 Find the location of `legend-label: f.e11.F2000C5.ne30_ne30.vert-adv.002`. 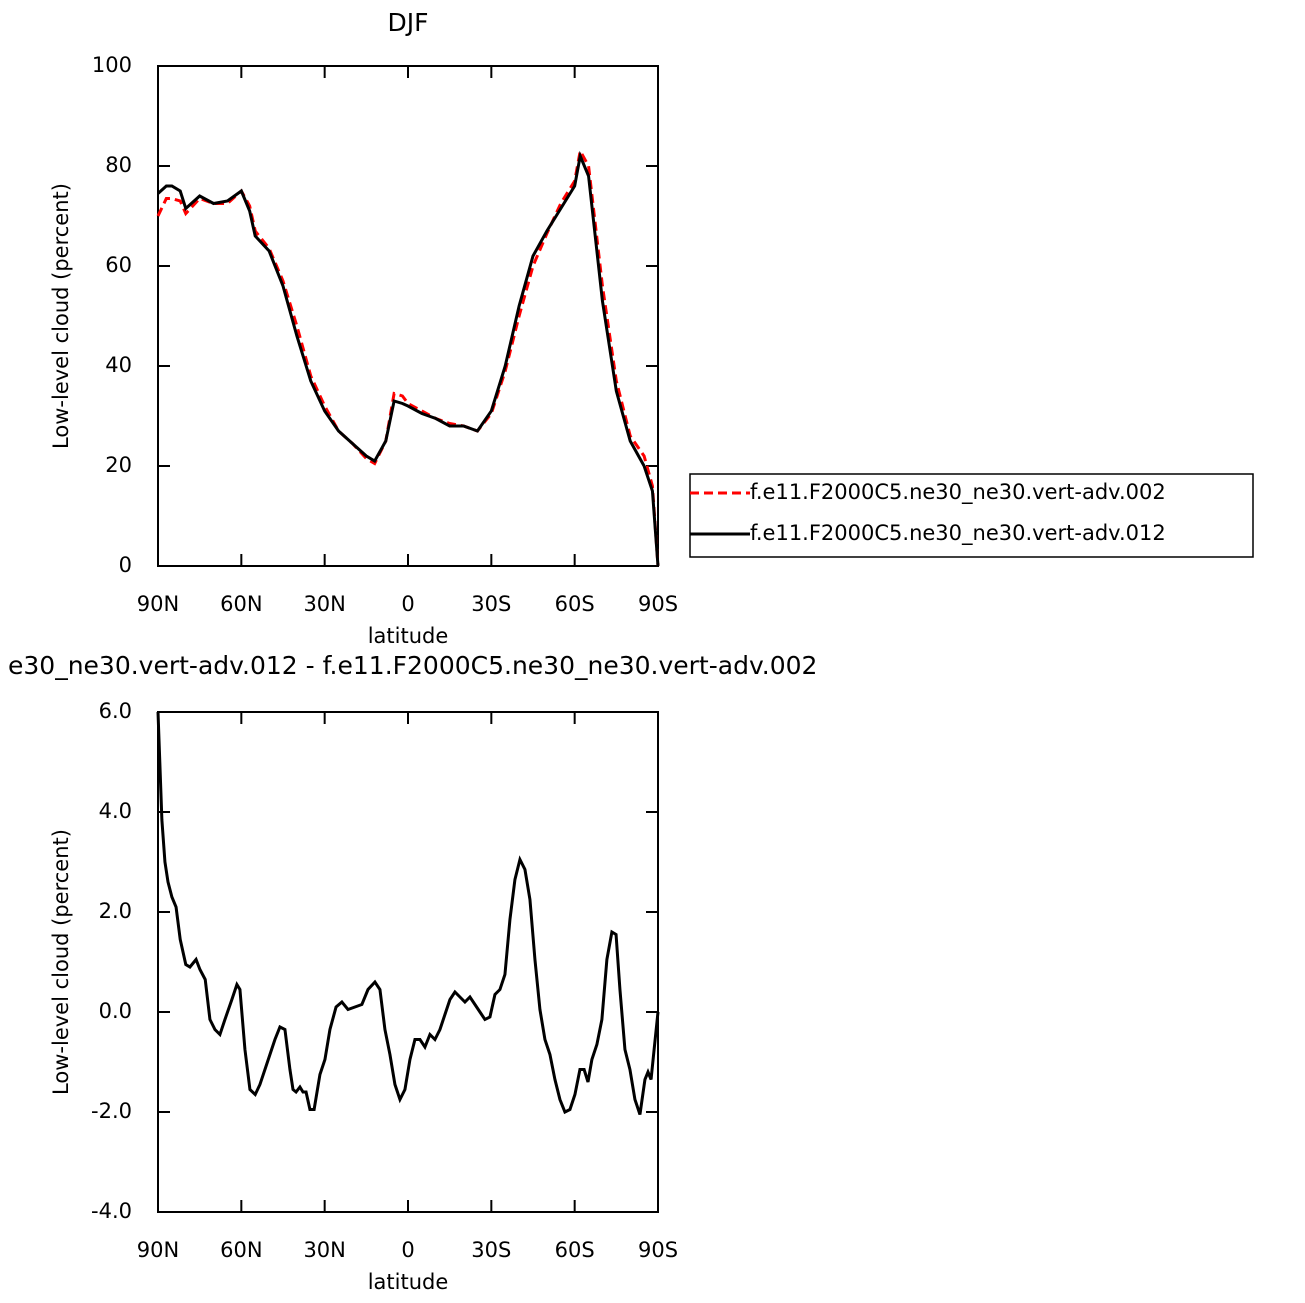

legend-label: f.e11.F2000C5.ne30_ne30.vert-adv.002 is located at coordinates (958, 492).